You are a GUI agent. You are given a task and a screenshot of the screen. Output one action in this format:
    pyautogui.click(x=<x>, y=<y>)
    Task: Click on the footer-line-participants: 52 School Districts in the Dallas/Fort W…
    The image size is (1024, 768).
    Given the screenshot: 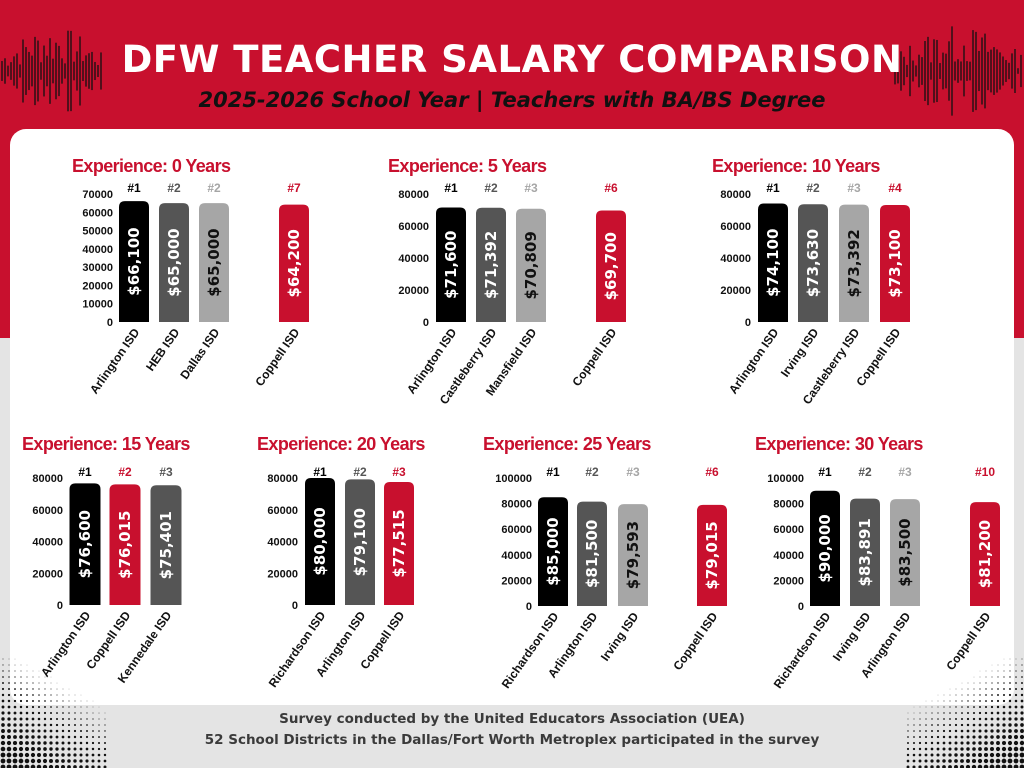 What is the action you would take?
    pyautogui.click(x=512, y=740)
    